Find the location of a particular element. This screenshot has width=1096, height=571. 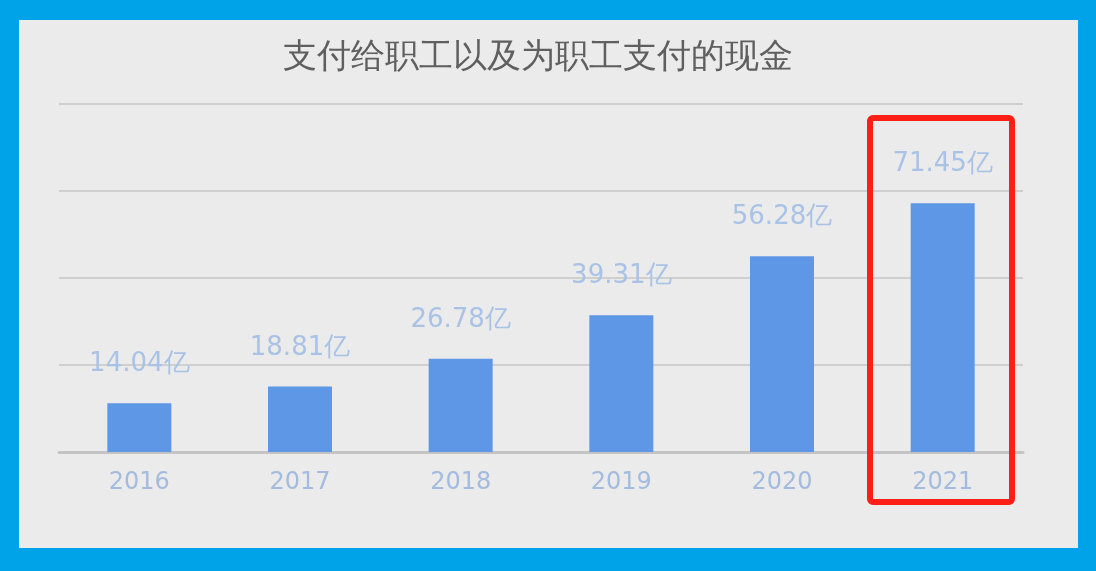

data-label: 39.31亿 is located at coordinates (621, 274).